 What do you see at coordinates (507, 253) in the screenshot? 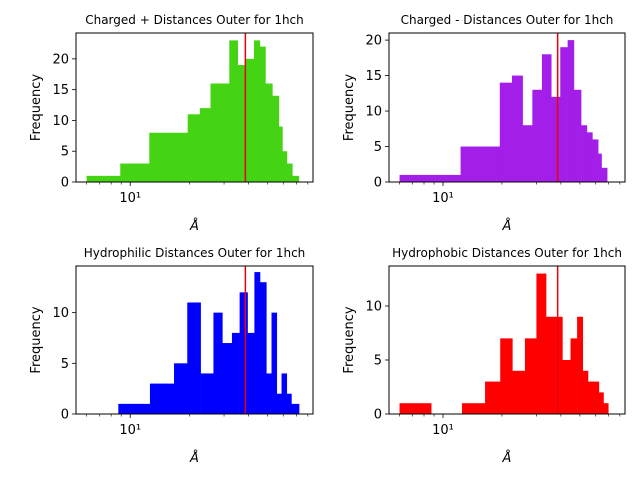
I see `subplot-title: Hydrophobic Distances Outer for 1hch` at bounding box center [507, 253].